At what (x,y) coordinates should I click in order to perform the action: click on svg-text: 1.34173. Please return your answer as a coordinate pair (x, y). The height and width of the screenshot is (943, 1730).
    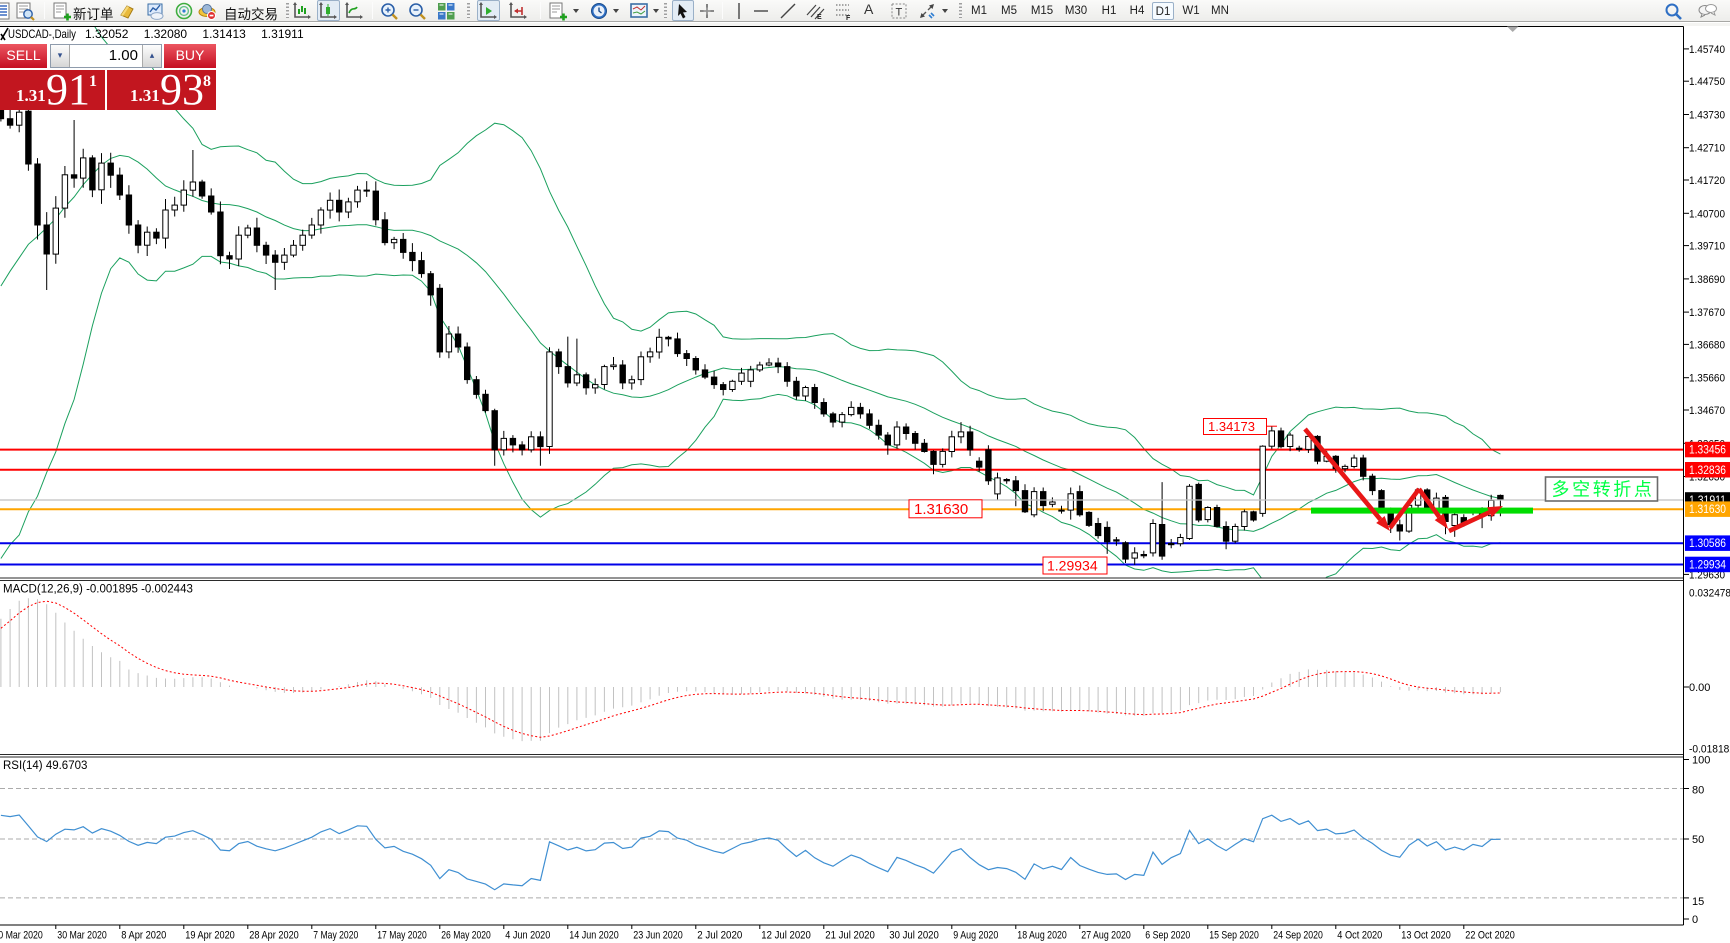
    Looking at the image, I should click on (1231, 426).